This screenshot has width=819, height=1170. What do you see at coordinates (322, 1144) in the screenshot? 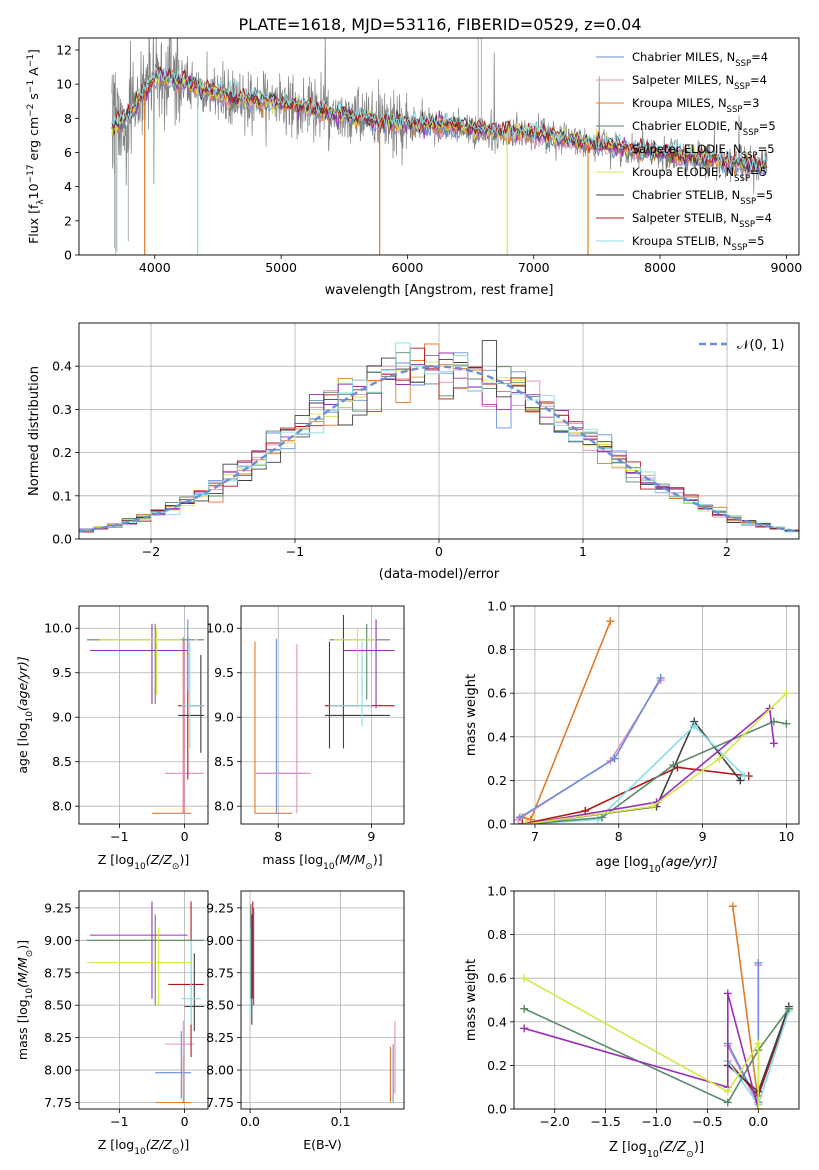
I see `mass-ebv-xlabel: E(B-V)` at bounding box center [322, 1144].